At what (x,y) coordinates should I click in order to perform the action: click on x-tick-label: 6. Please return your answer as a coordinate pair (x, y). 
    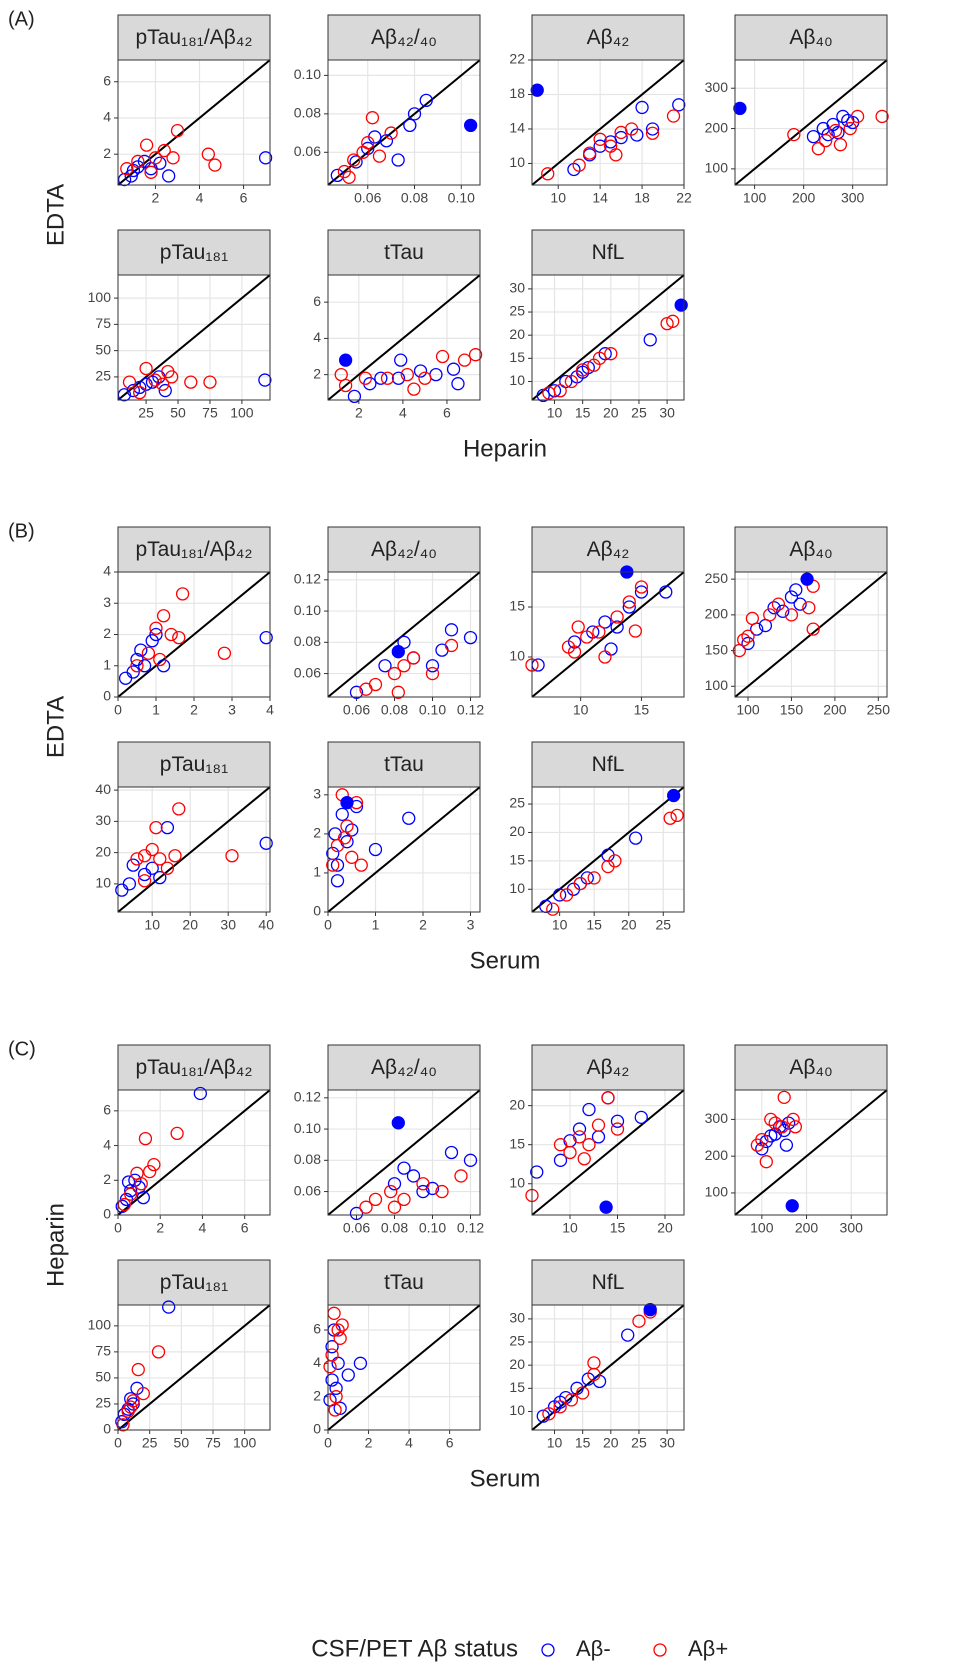
    Looking at the image, I should click on (245, 1228).